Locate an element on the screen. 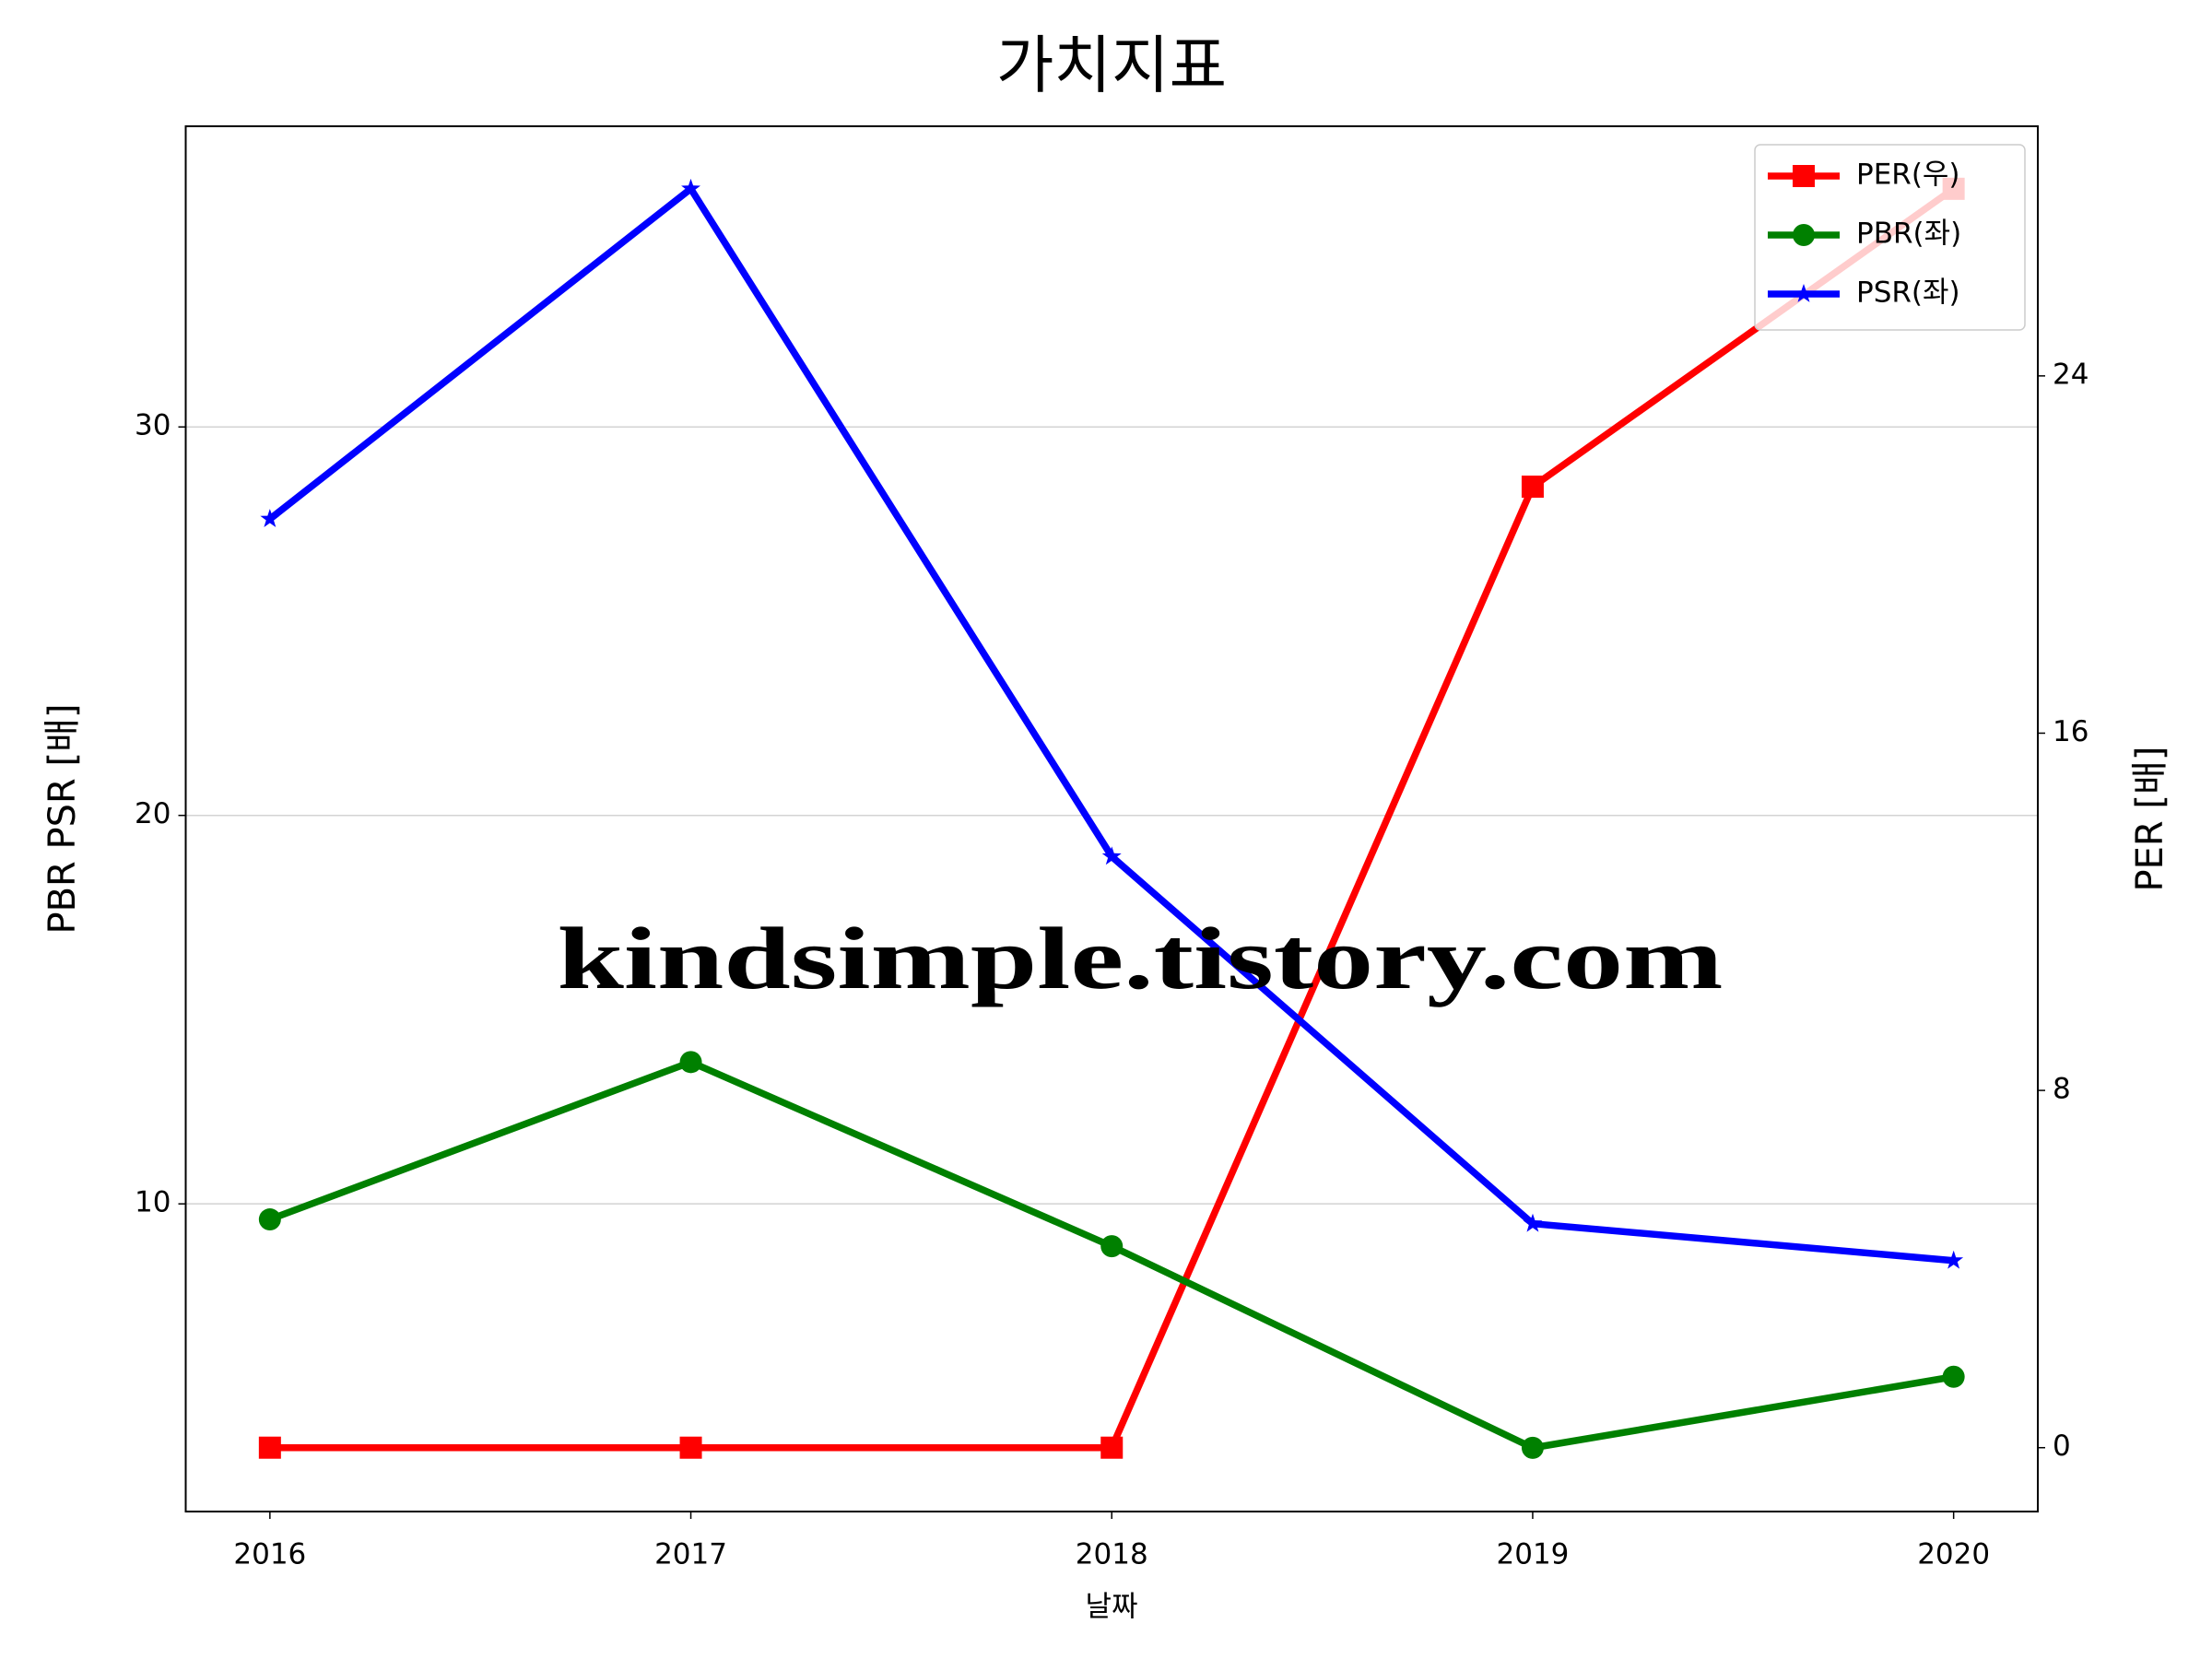  legend-label: PBR(좌) is located at coordinates (1908, 234).